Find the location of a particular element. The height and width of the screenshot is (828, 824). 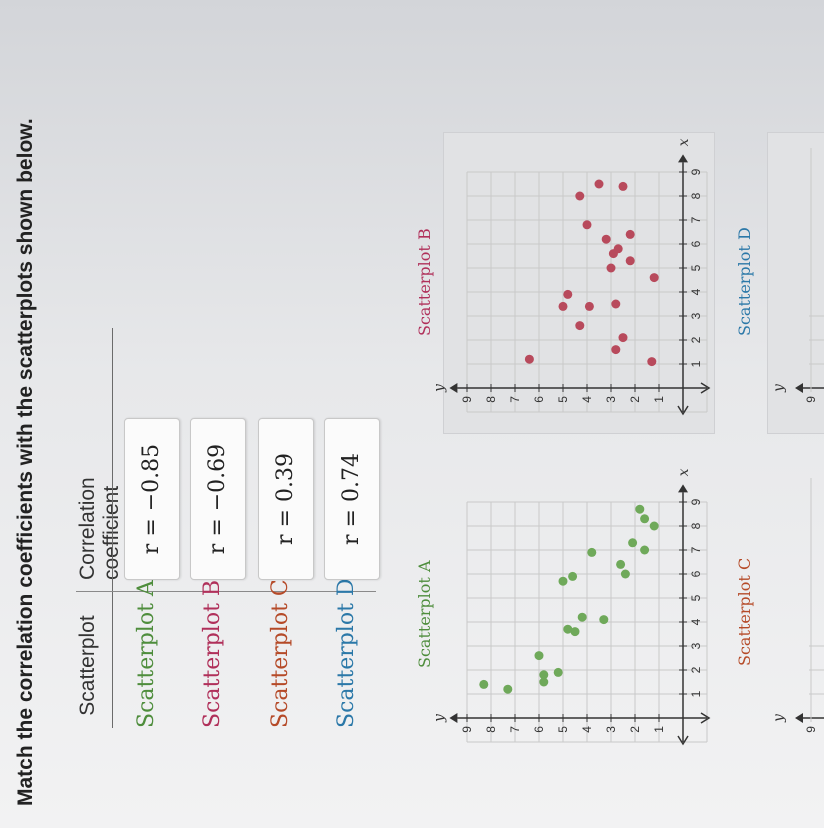

table-row: Scatterplot D r = 0.74 is located at coordinates (351, 538).